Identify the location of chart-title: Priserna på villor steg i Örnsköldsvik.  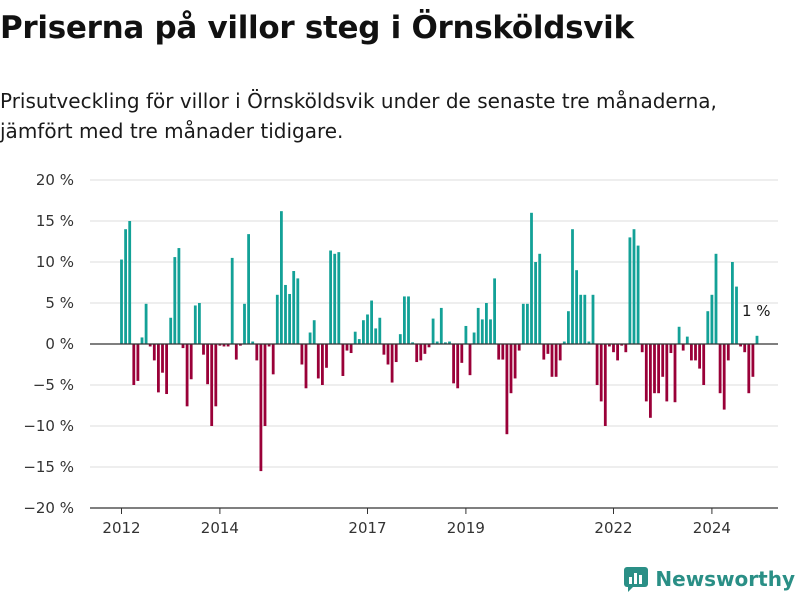
(317, 28).